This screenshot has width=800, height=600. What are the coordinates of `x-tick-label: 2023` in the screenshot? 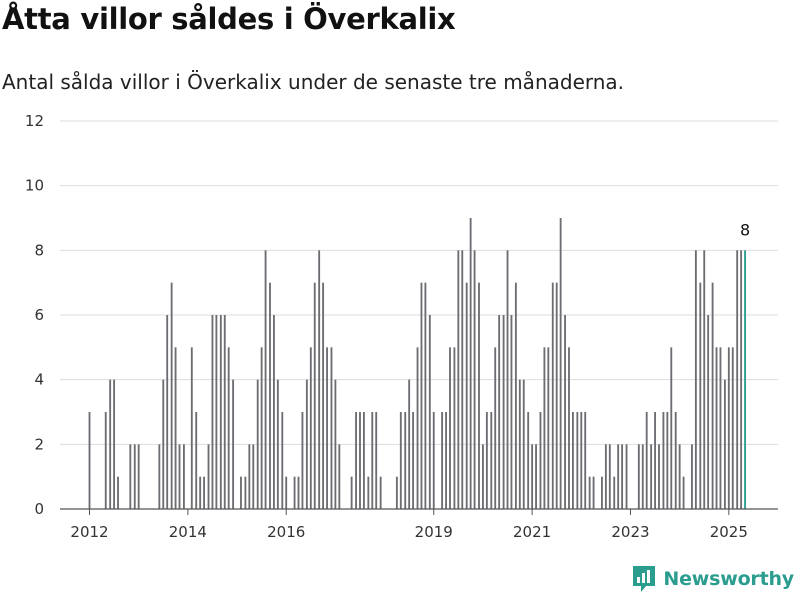 It's located at (630, 532).